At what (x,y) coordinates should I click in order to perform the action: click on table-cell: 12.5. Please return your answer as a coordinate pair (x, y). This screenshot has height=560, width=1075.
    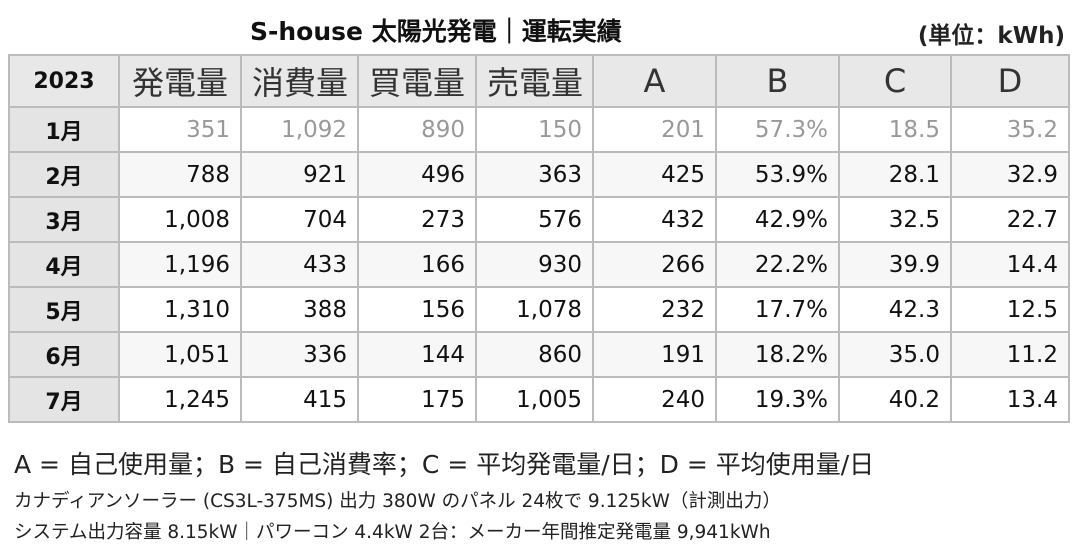
    Looking at the image, I should click on (1010, 309).